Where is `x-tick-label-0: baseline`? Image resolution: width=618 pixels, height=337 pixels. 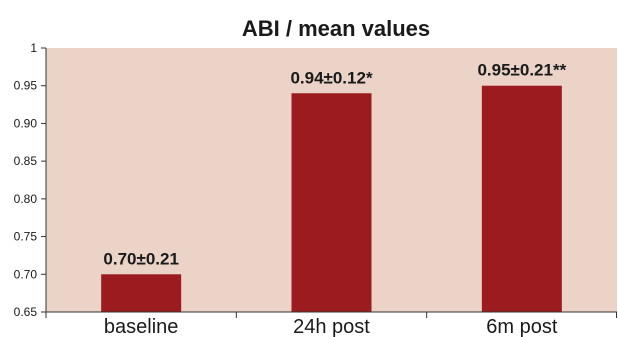
x-tick-label-0: baseline is located at coordinates (141, 326).